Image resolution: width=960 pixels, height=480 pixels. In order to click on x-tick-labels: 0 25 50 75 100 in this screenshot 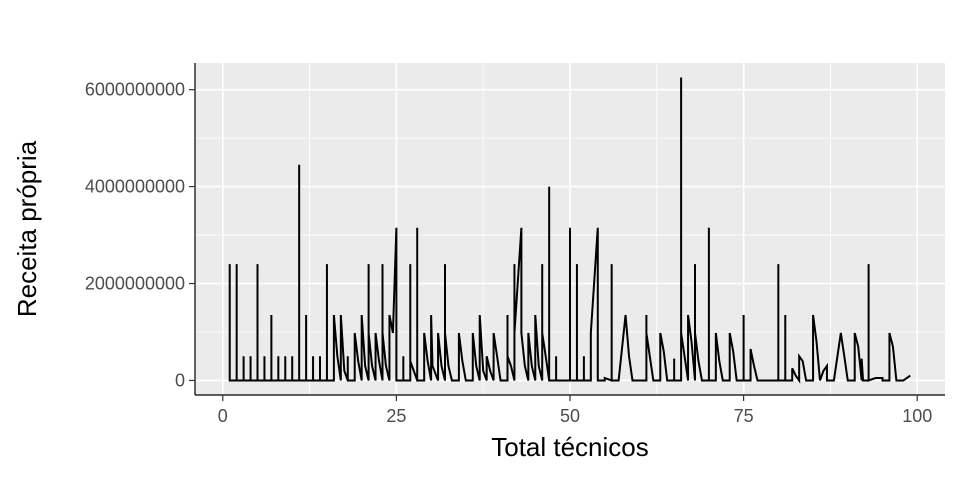, I will do `click(575, 416)`.